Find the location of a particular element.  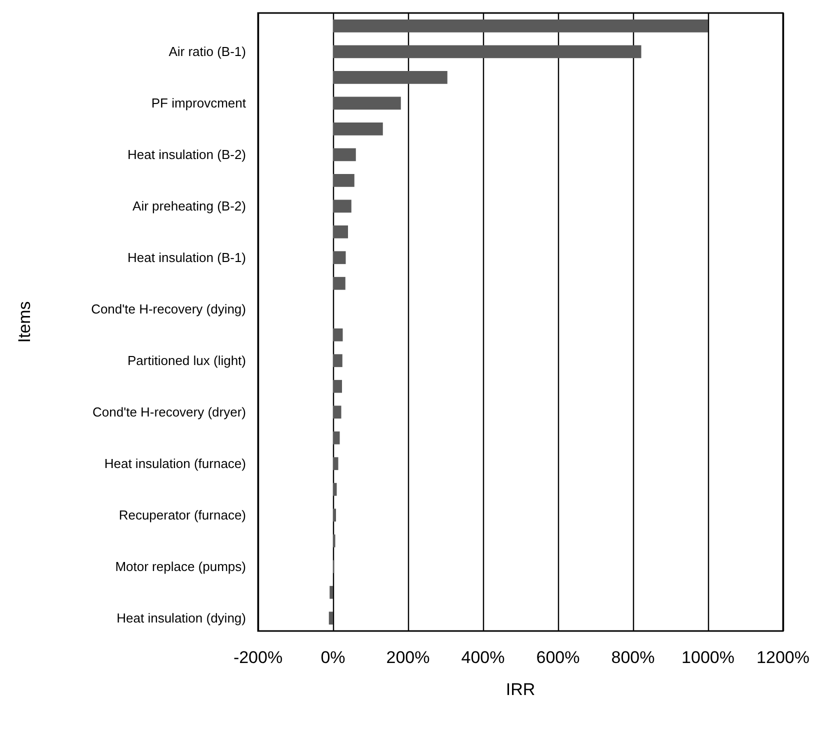

x-tick-label: 1200% is located at coordinates (783, 657).